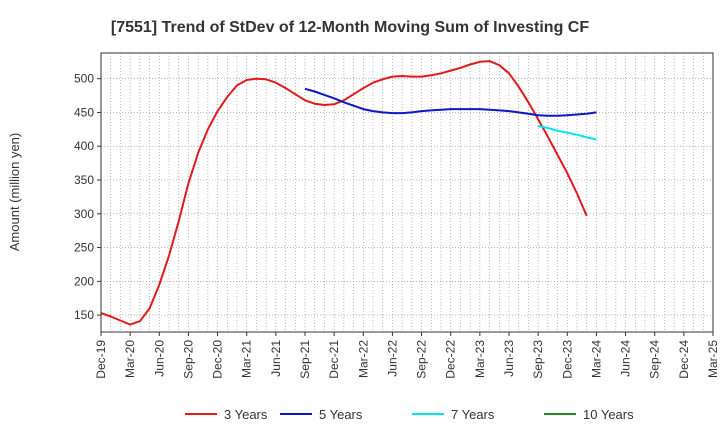 Image resolution: width=720 pixels, height=440 pixels. What do you see at coordinates (247, 359) in the screenshot?
I see `x-tick-label: Mar-21` at bounding box center [247, 359].